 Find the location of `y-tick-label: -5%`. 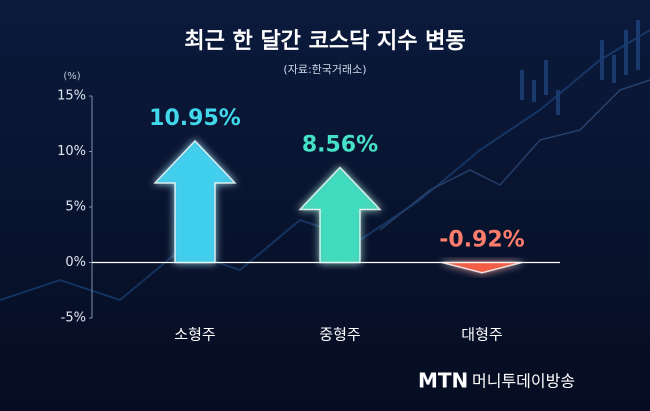

y-tick-label: -5% is located at coordinates (73, 318).